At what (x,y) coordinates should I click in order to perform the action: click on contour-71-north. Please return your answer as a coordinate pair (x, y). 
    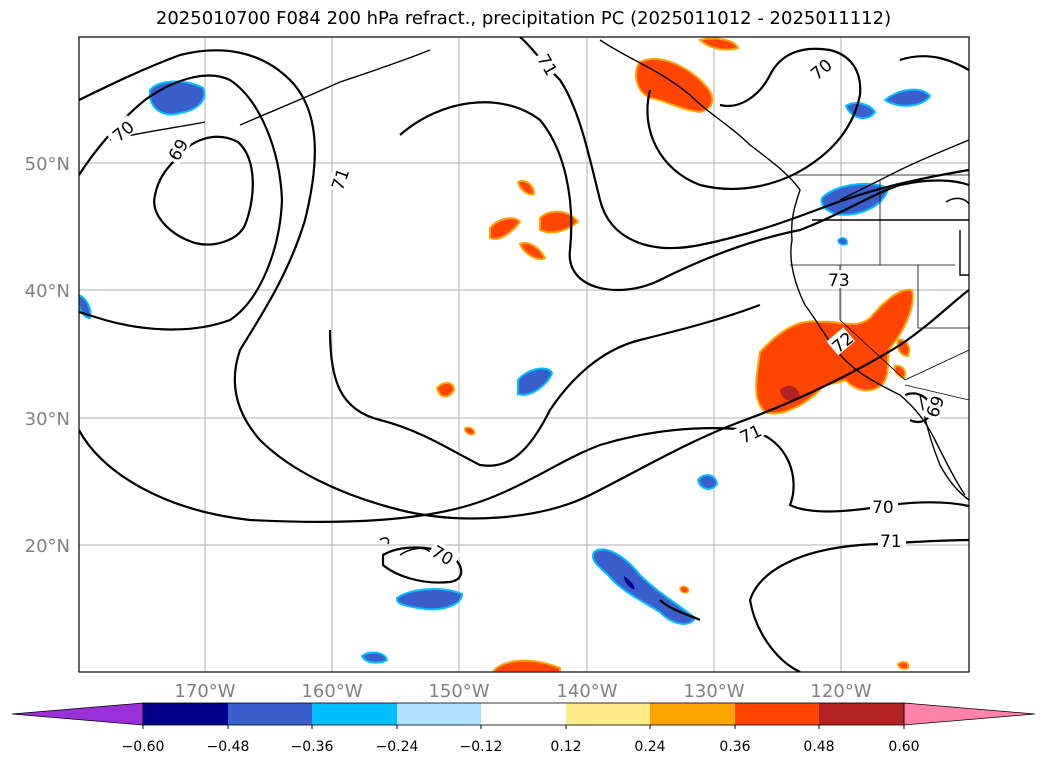
    Looking at the image, I should click on (744, 143).